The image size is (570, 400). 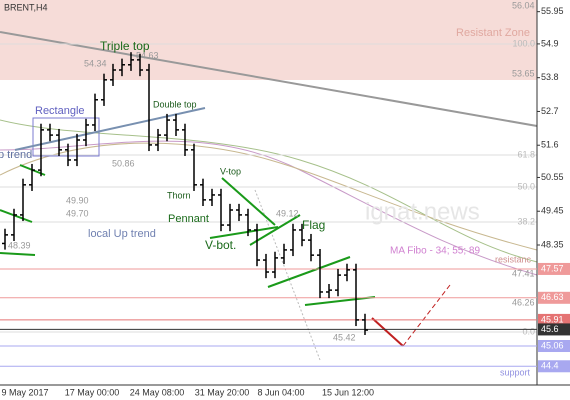 I want to click on level-label: 45.06, so click(x=552, y=345).